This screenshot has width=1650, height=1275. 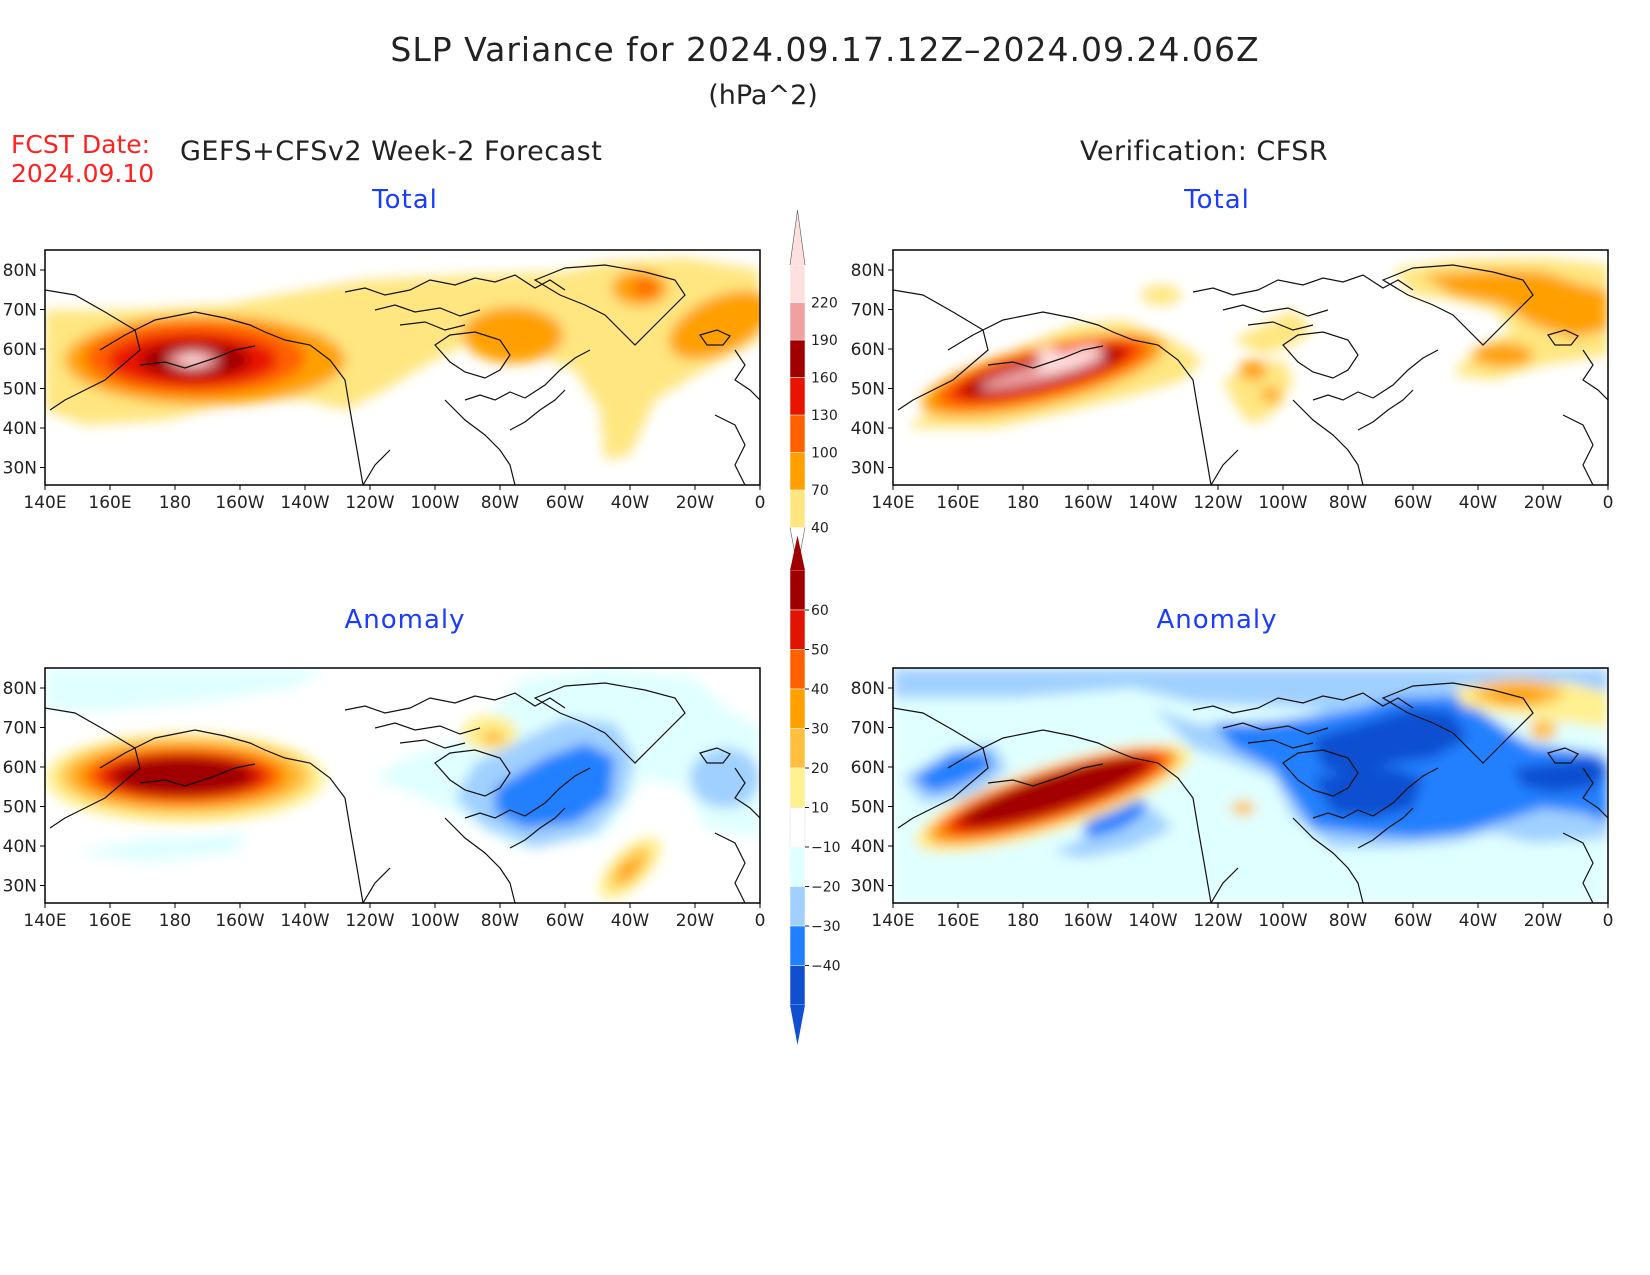 What do you see at coordinates (1250, 785) in the screenshot?
I see `map-verification-anomaly` at bounding box center [1250, 785].